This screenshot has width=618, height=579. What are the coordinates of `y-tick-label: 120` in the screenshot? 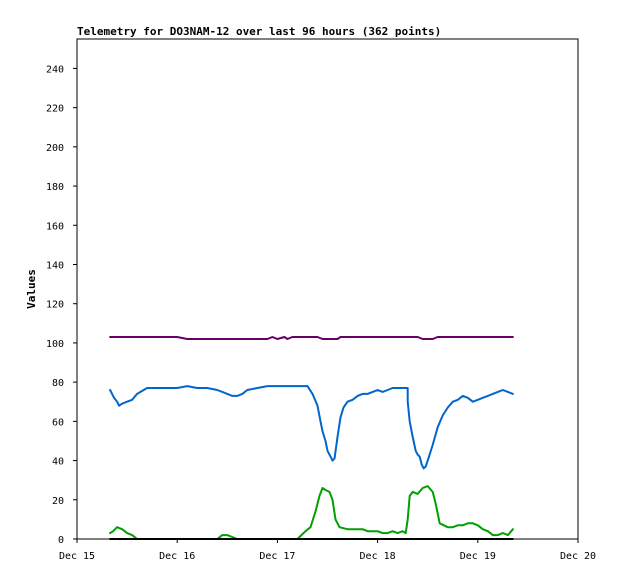 It's located at (55, 305).